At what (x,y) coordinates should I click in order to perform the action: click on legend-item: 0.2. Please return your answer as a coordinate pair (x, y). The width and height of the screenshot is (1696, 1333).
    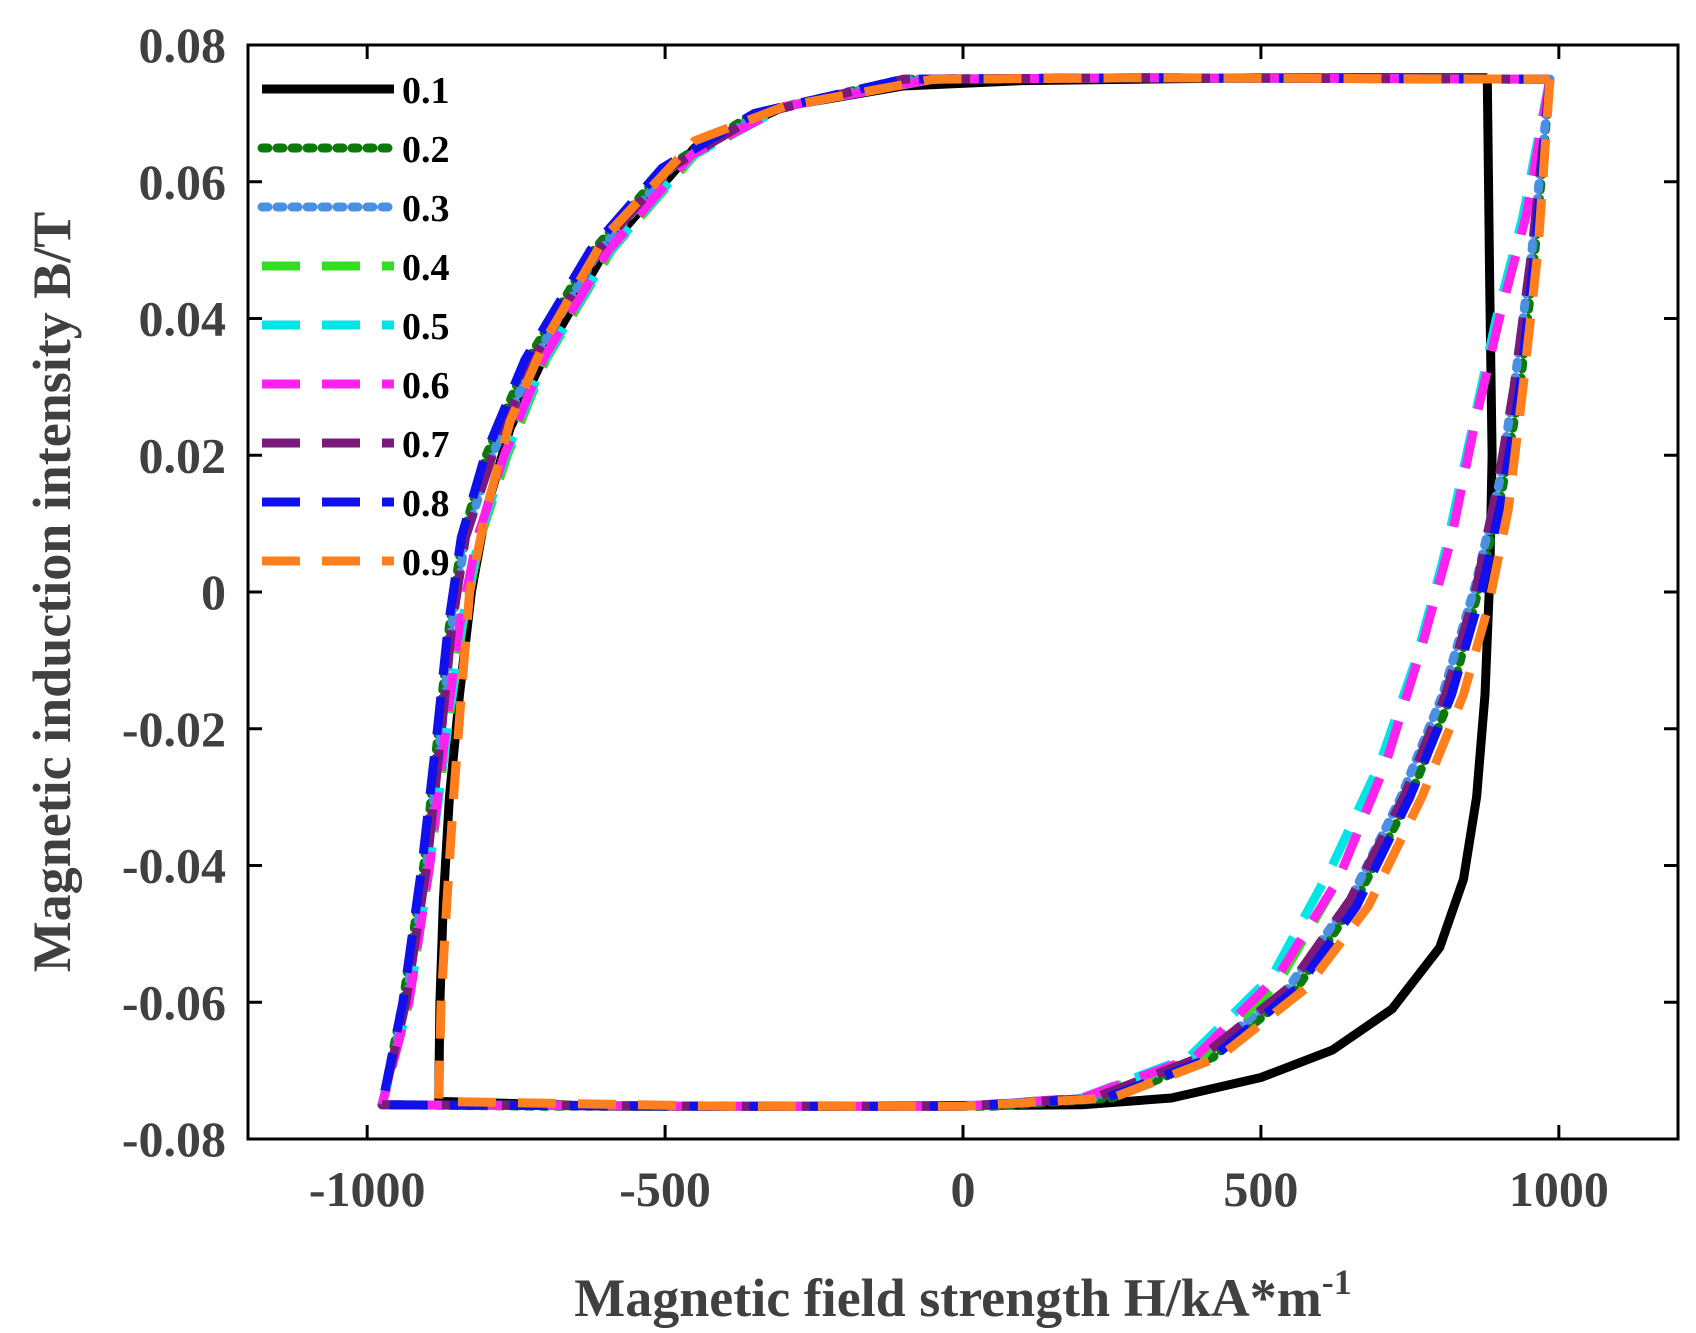
    Looking at the image, I should click on (353, 150).